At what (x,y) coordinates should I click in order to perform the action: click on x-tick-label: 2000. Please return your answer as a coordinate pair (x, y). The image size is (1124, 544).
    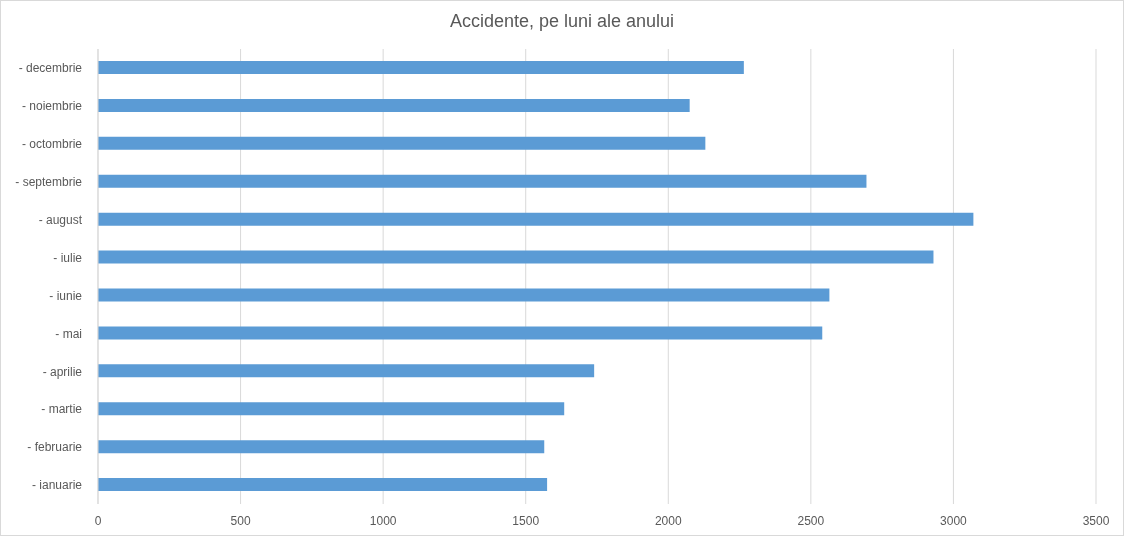
    Looking at the image, I should click on (668, 520).